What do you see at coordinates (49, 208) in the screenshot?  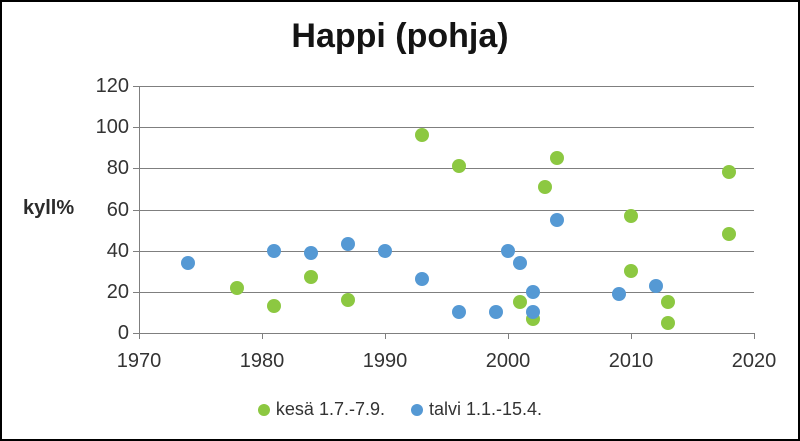 I see `y-axis-title: kyll%` at bounding box center [49, 208].